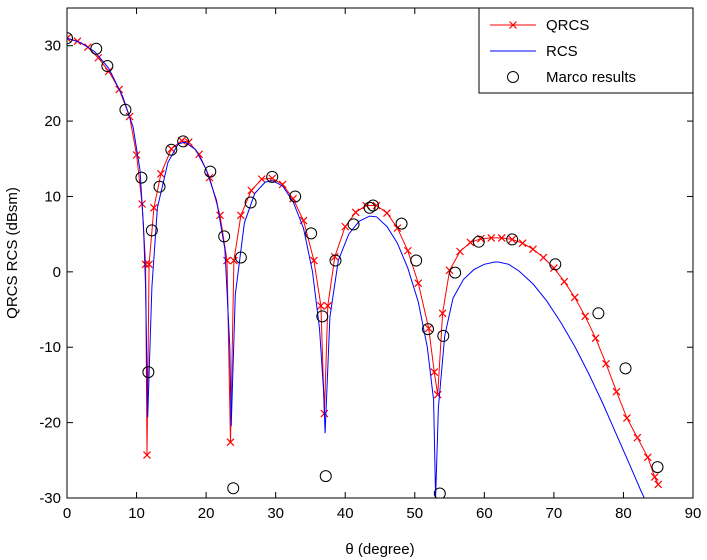 The width and height of the screenshot is (707, 560). What do you see at coordinates (562, 51) in the screenshot?
I see `legend-label: RCS` at bounding box center [562, 51].